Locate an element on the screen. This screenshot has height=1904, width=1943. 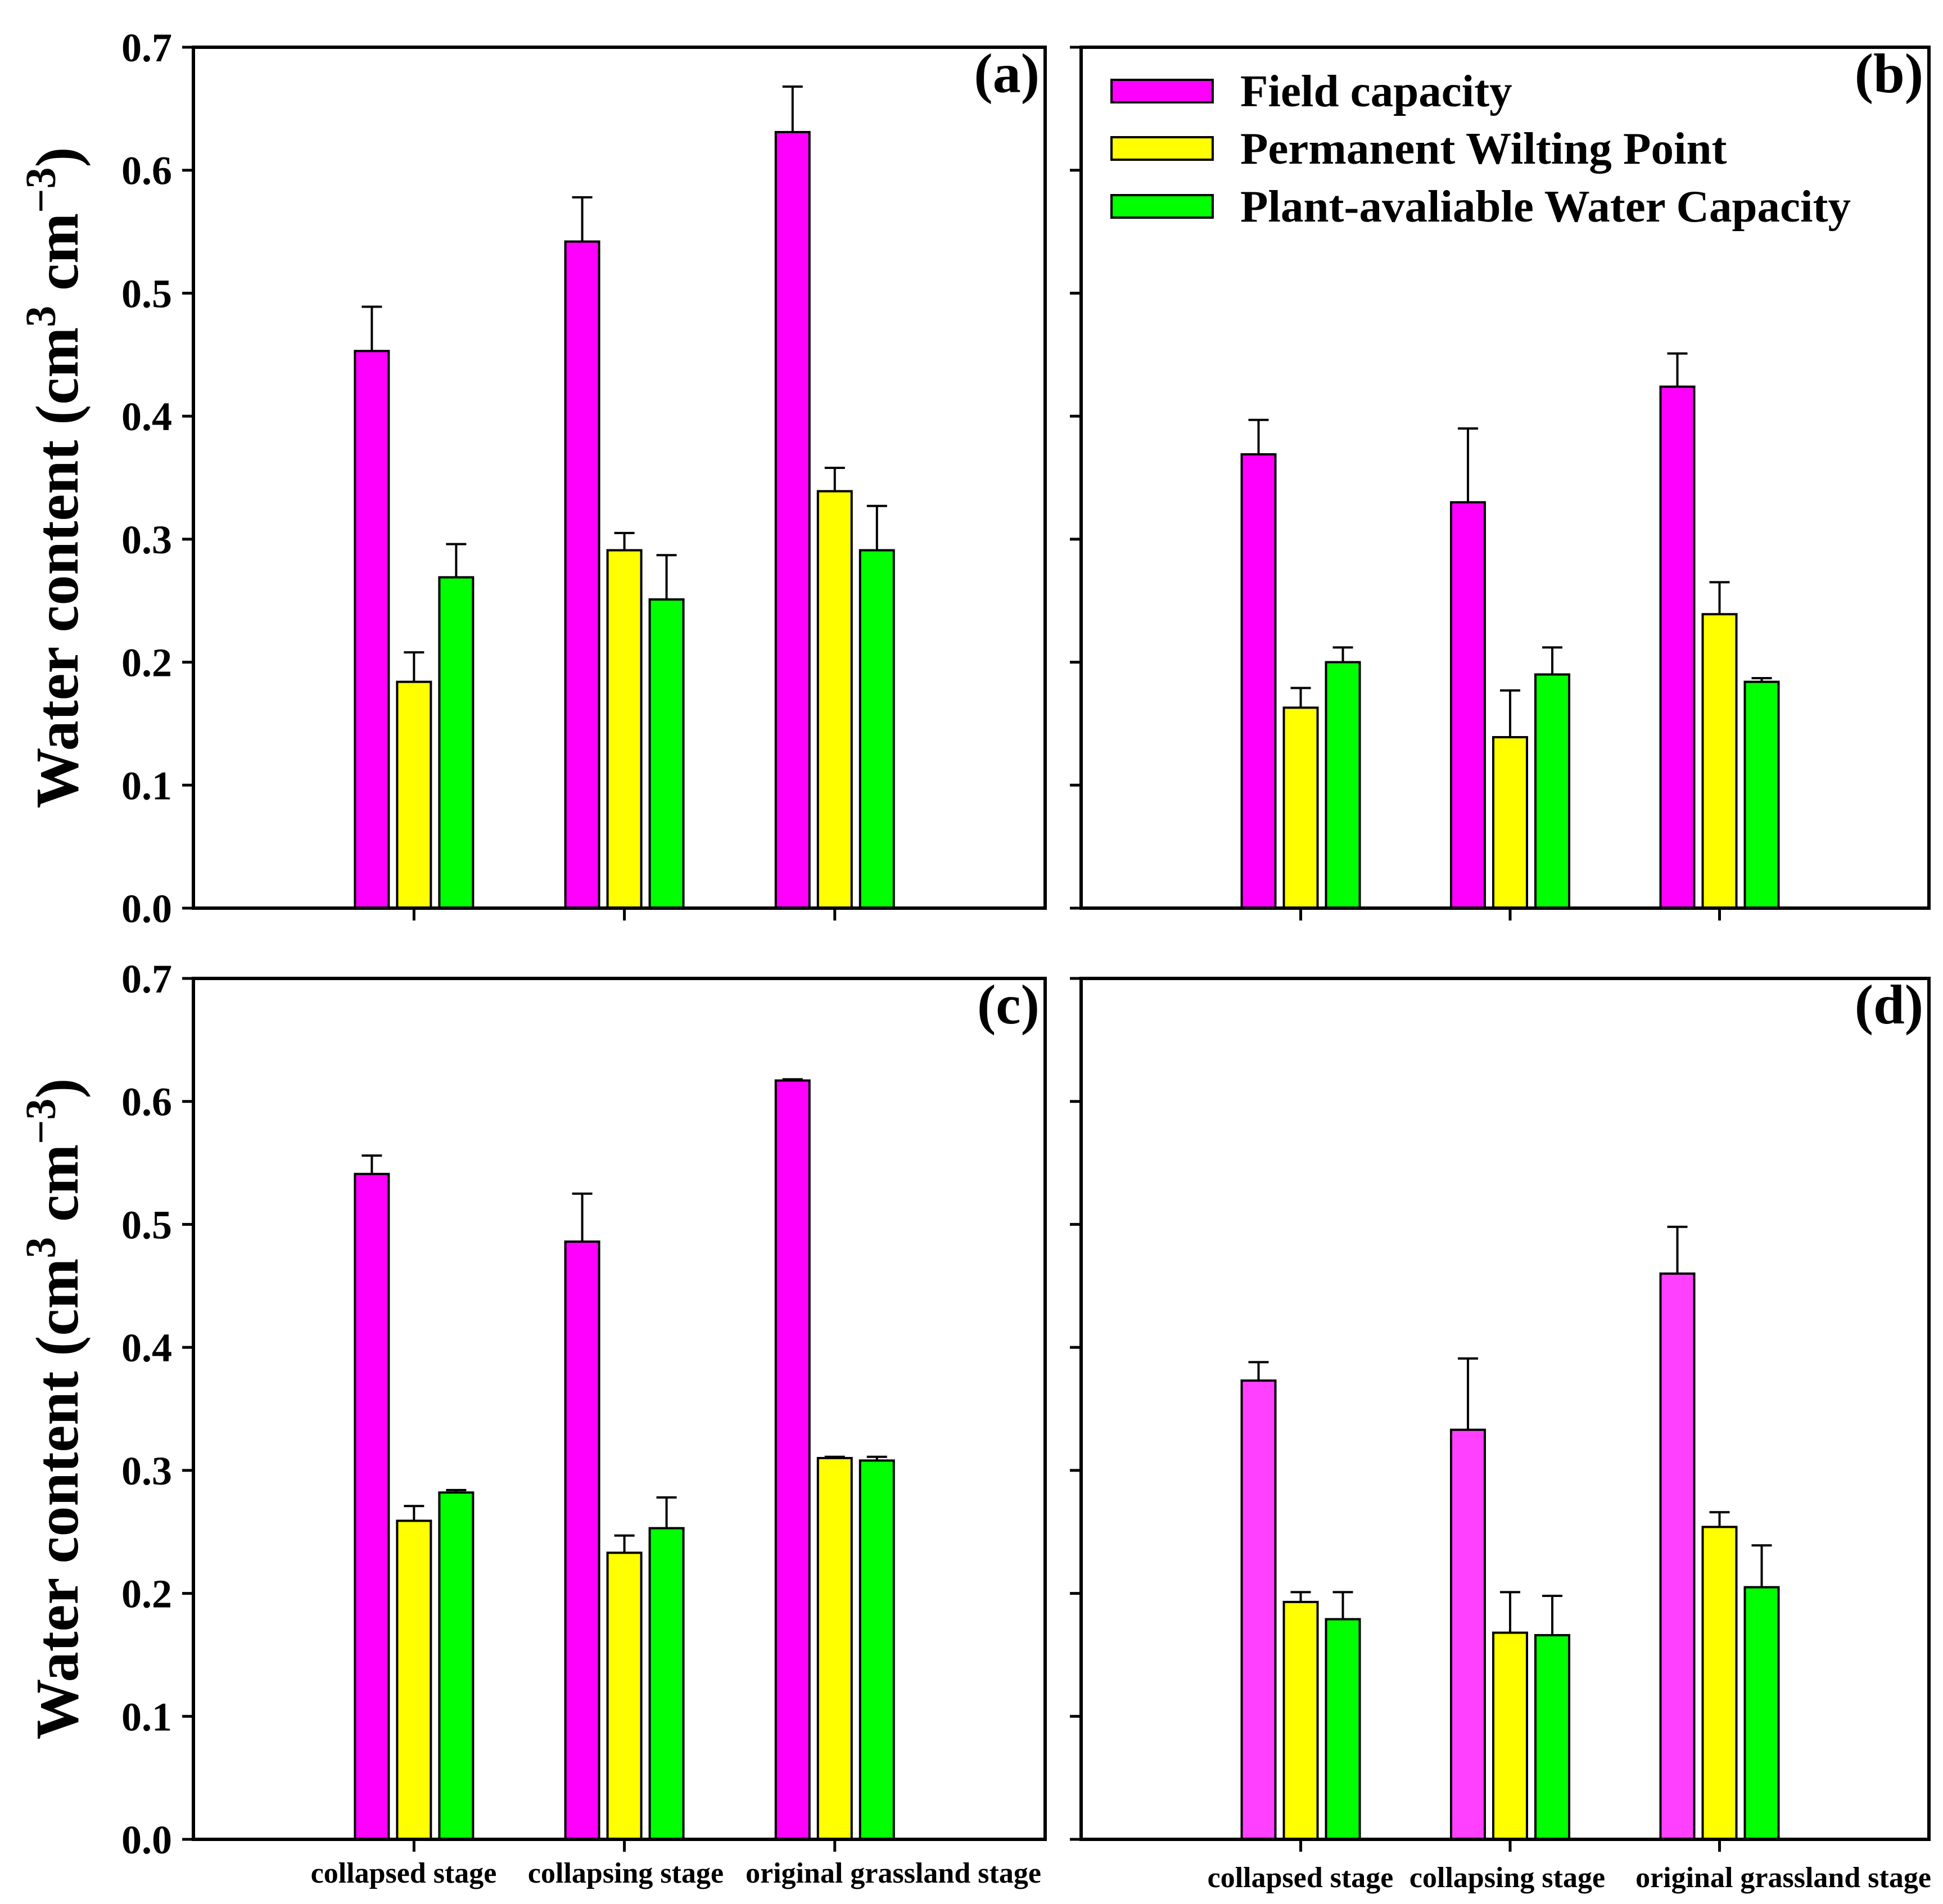
y-axis-label: Water content (cm3 cm−3) is located at coordinates (54, 1409).